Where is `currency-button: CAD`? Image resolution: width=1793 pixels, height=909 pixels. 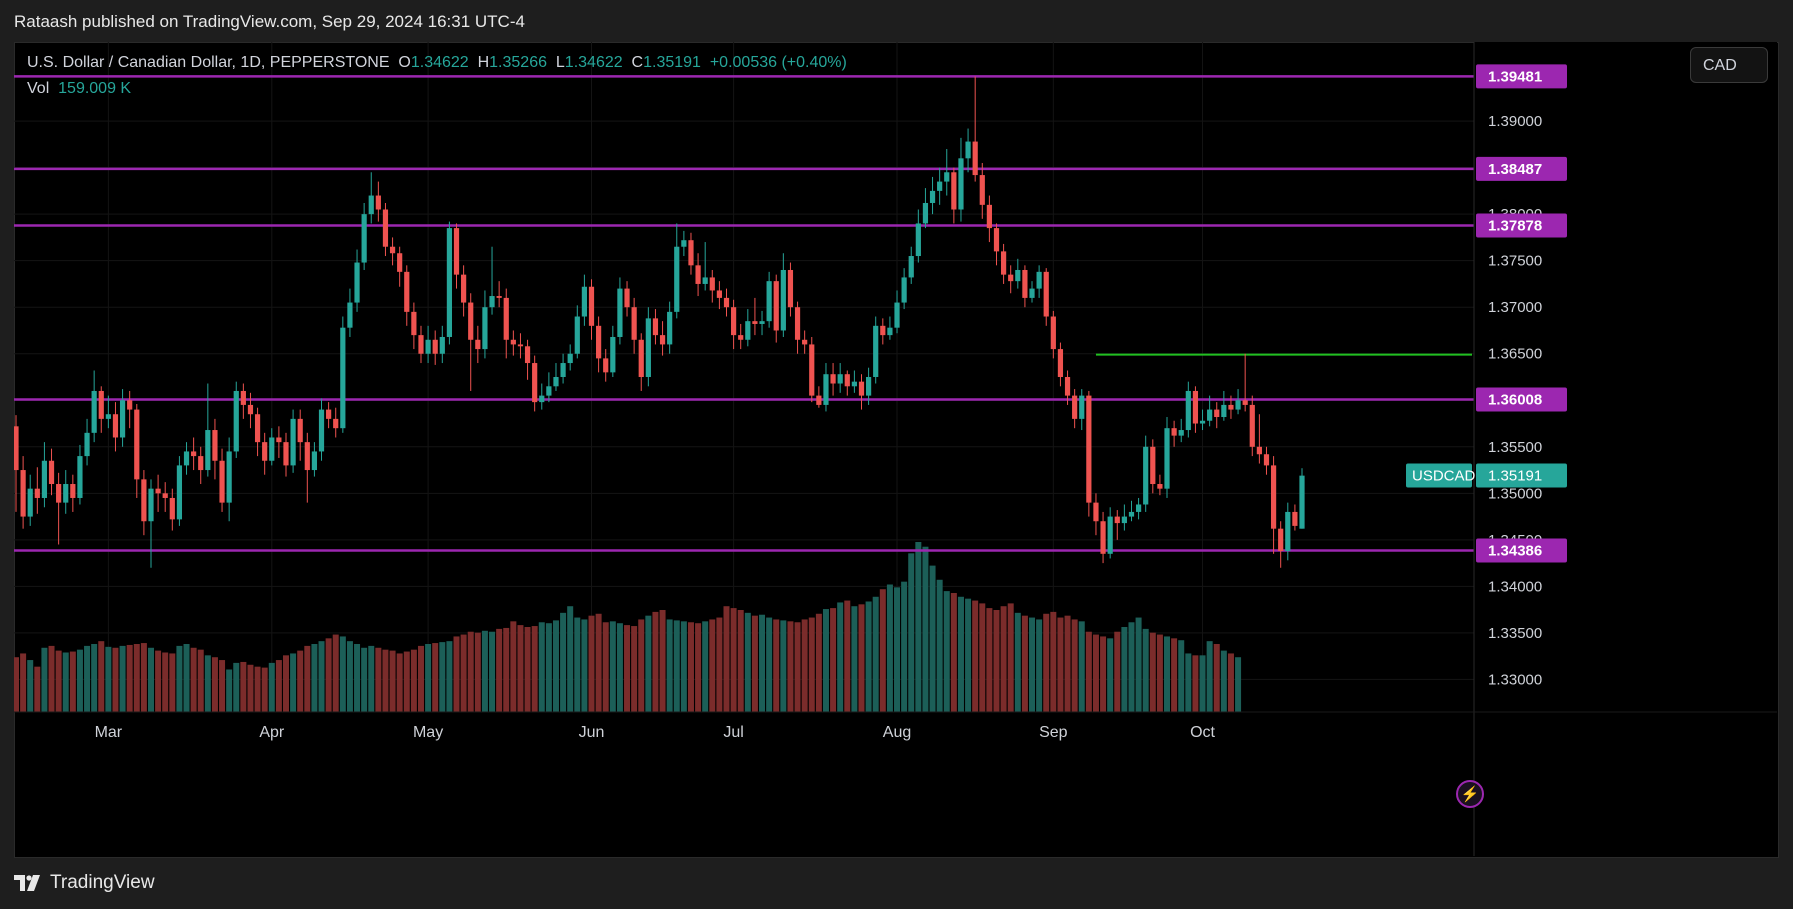
currency-button: CAD is located at coordinates (1729, 65).